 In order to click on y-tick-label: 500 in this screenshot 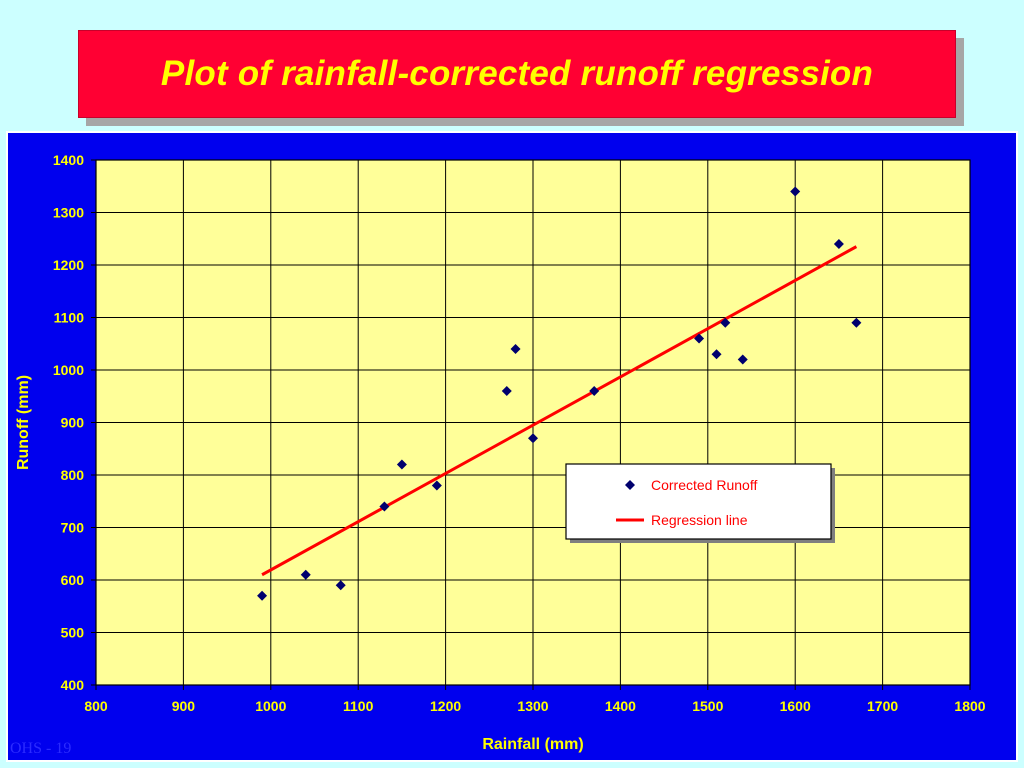, I will do `click(73, 633)`.